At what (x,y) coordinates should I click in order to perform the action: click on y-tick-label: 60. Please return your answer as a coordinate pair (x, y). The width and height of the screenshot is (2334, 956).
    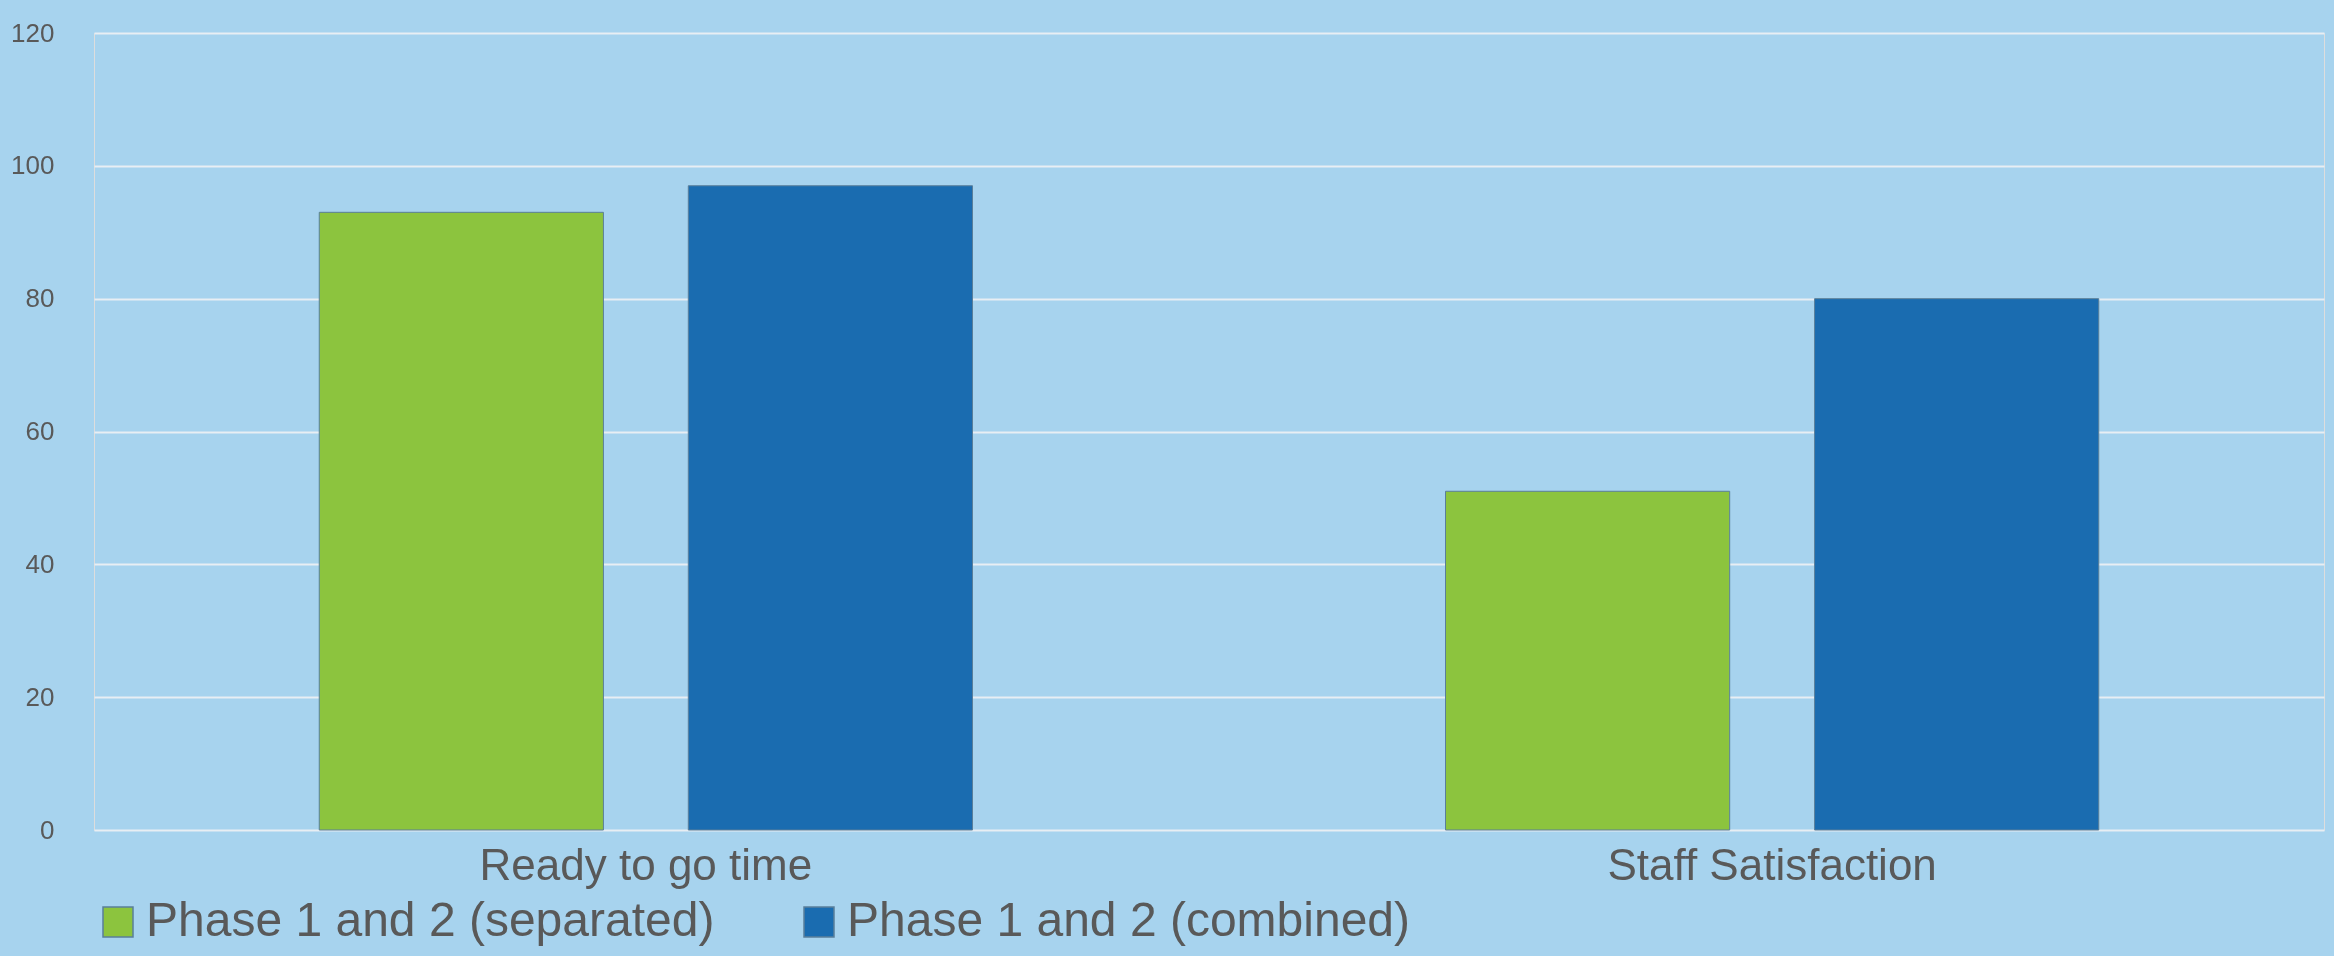
    Looking at the image, I should click on (40, 431).